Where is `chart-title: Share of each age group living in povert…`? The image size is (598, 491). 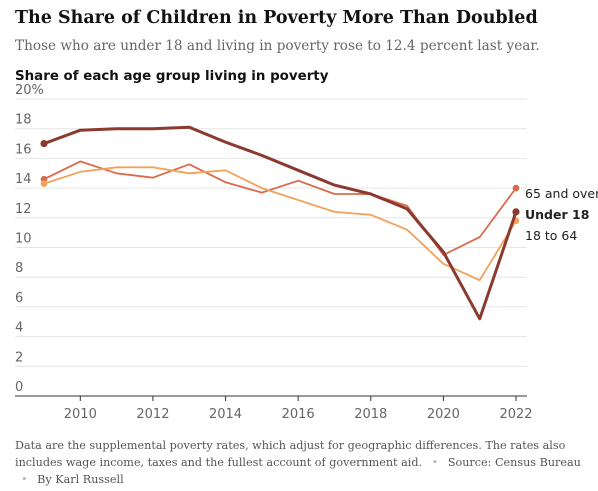
chart-title: Share of each age group living in povert… is located at coordinates (172, 76).